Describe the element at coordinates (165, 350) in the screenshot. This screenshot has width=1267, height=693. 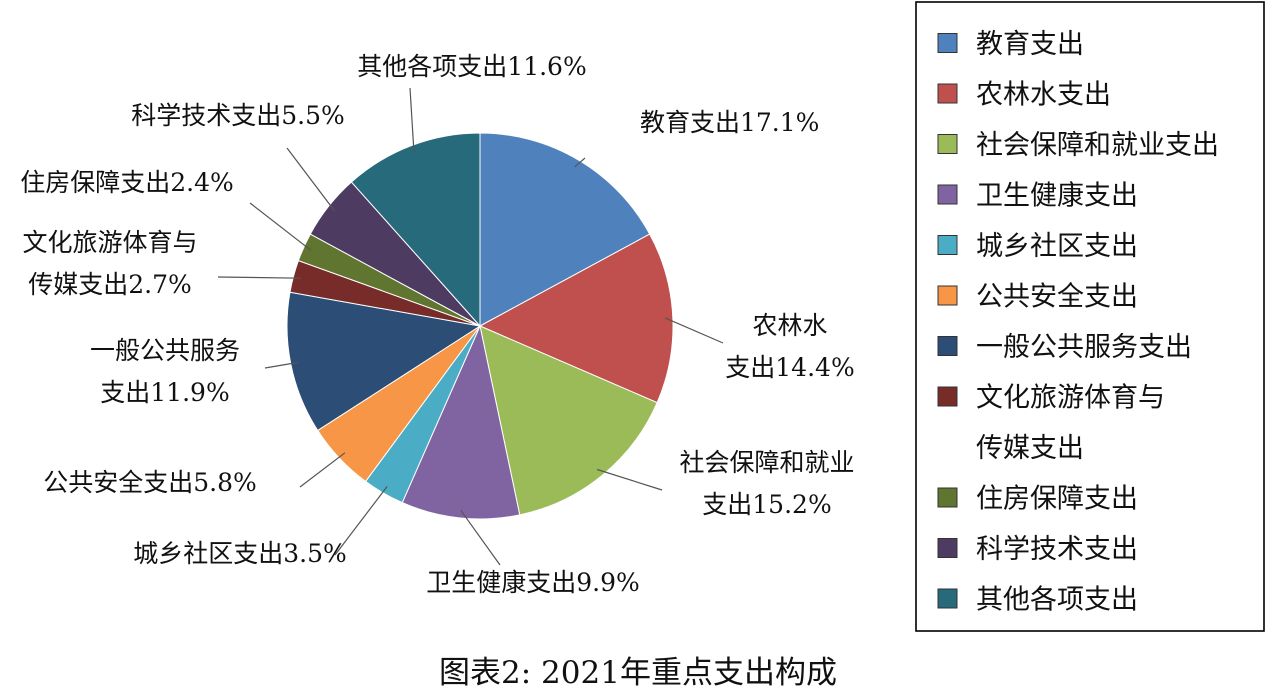
I see `slice-data-label: 一般公共服务` at that location.